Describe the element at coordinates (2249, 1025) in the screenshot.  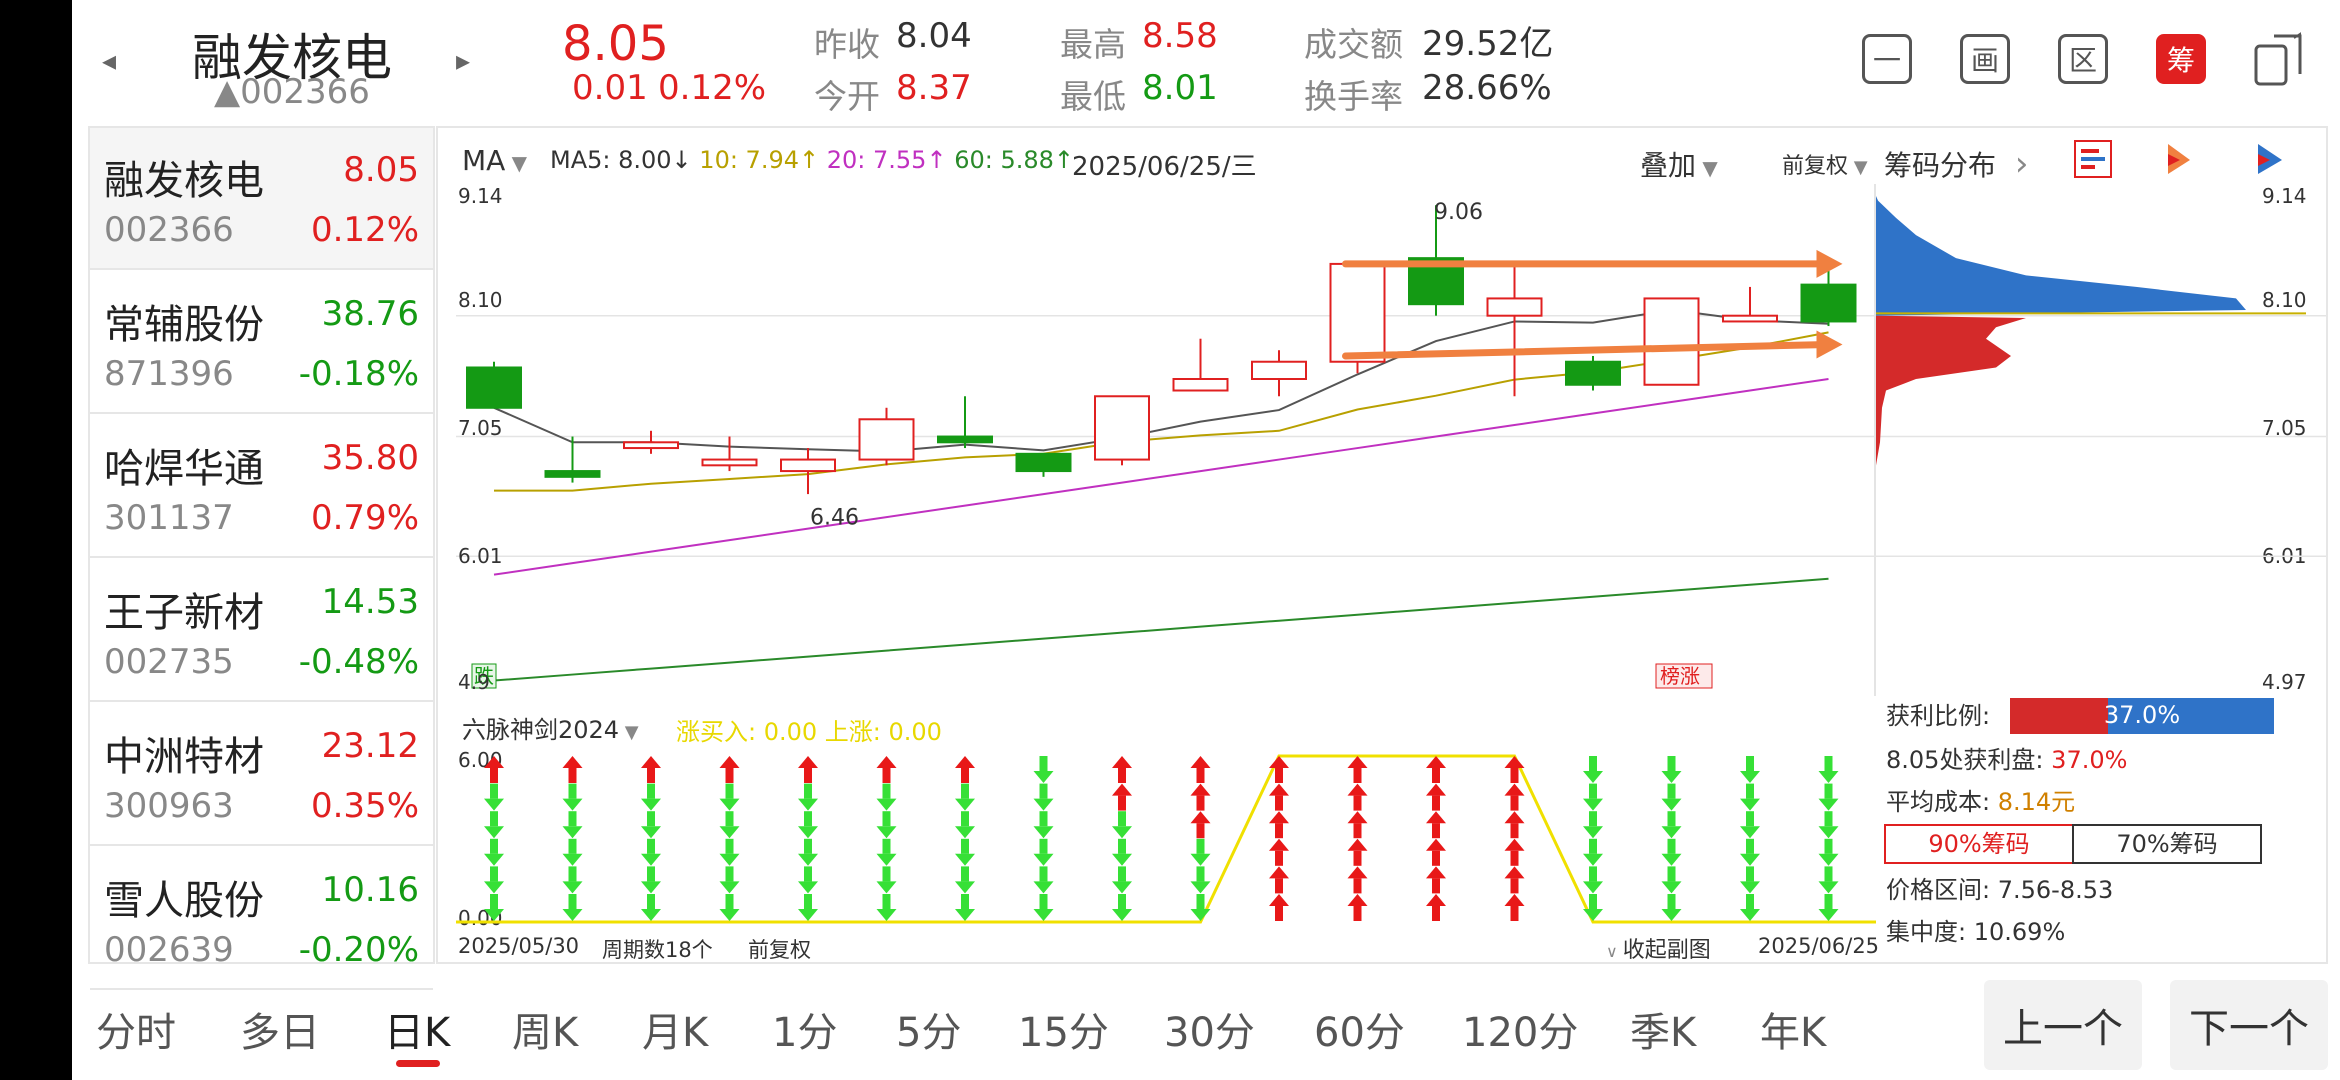
I see `next-stock-button: 下一个` at that location.